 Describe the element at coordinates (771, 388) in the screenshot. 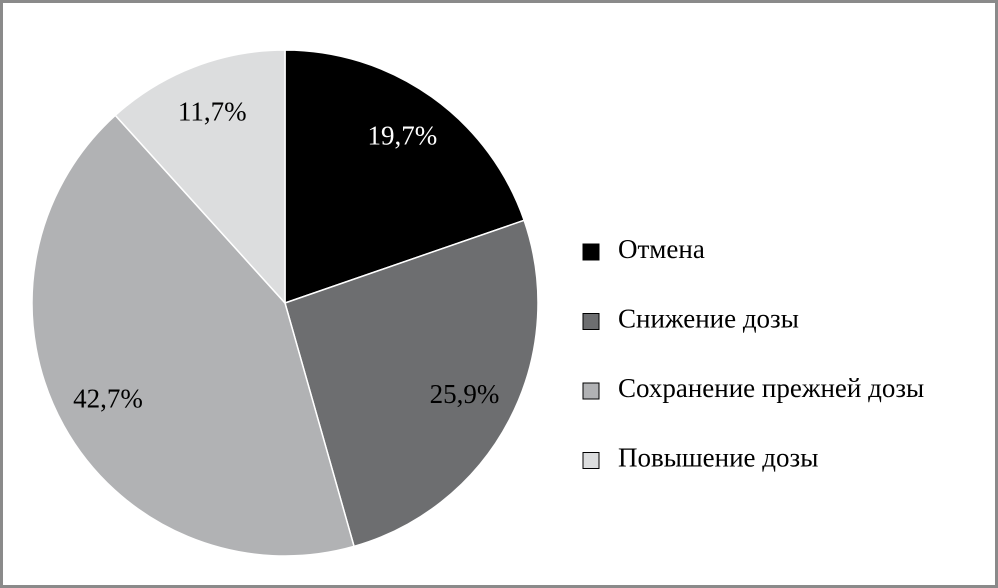

I see `legend-label: Сохранение прежней дозы` at that location.